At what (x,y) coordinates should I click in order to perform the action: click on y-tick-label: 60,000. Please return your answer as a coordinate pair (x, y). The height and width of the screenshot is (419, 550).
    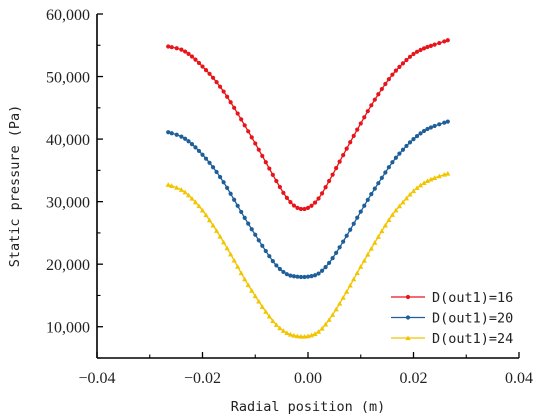
    Looking at the image, I should click on (68, 15).